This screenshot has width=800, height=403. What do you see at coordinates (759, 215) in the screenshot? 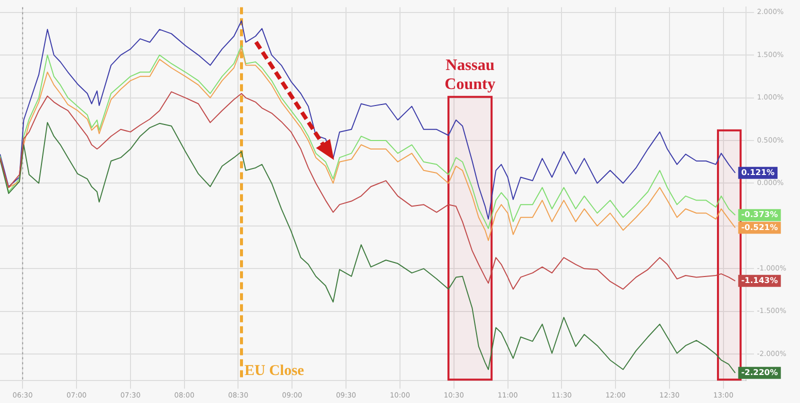
I see `data-label: -0.373%` at bounding box center [759, 215].